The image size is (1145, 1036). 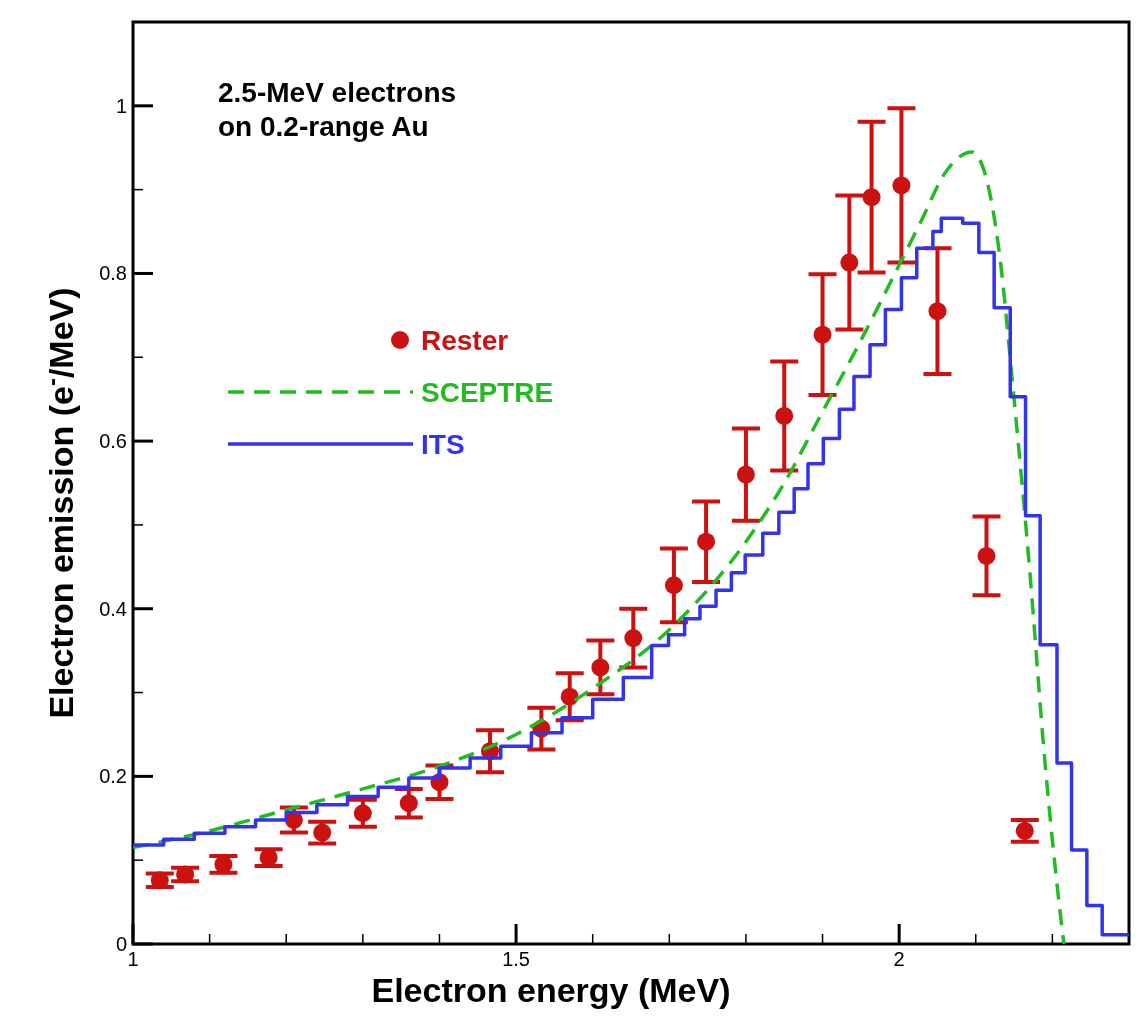 What do you see at coordinates (899, 959) in the screenshot?
I see `x-tick-label: 2` at bounding box center [899, 959].